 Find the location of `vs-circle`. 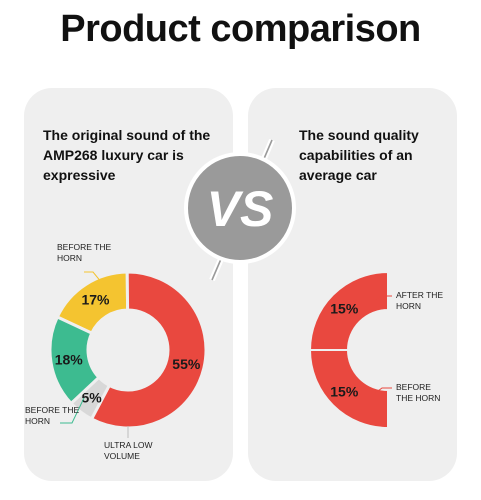

vs-circle is located at coordinates (240, 208).